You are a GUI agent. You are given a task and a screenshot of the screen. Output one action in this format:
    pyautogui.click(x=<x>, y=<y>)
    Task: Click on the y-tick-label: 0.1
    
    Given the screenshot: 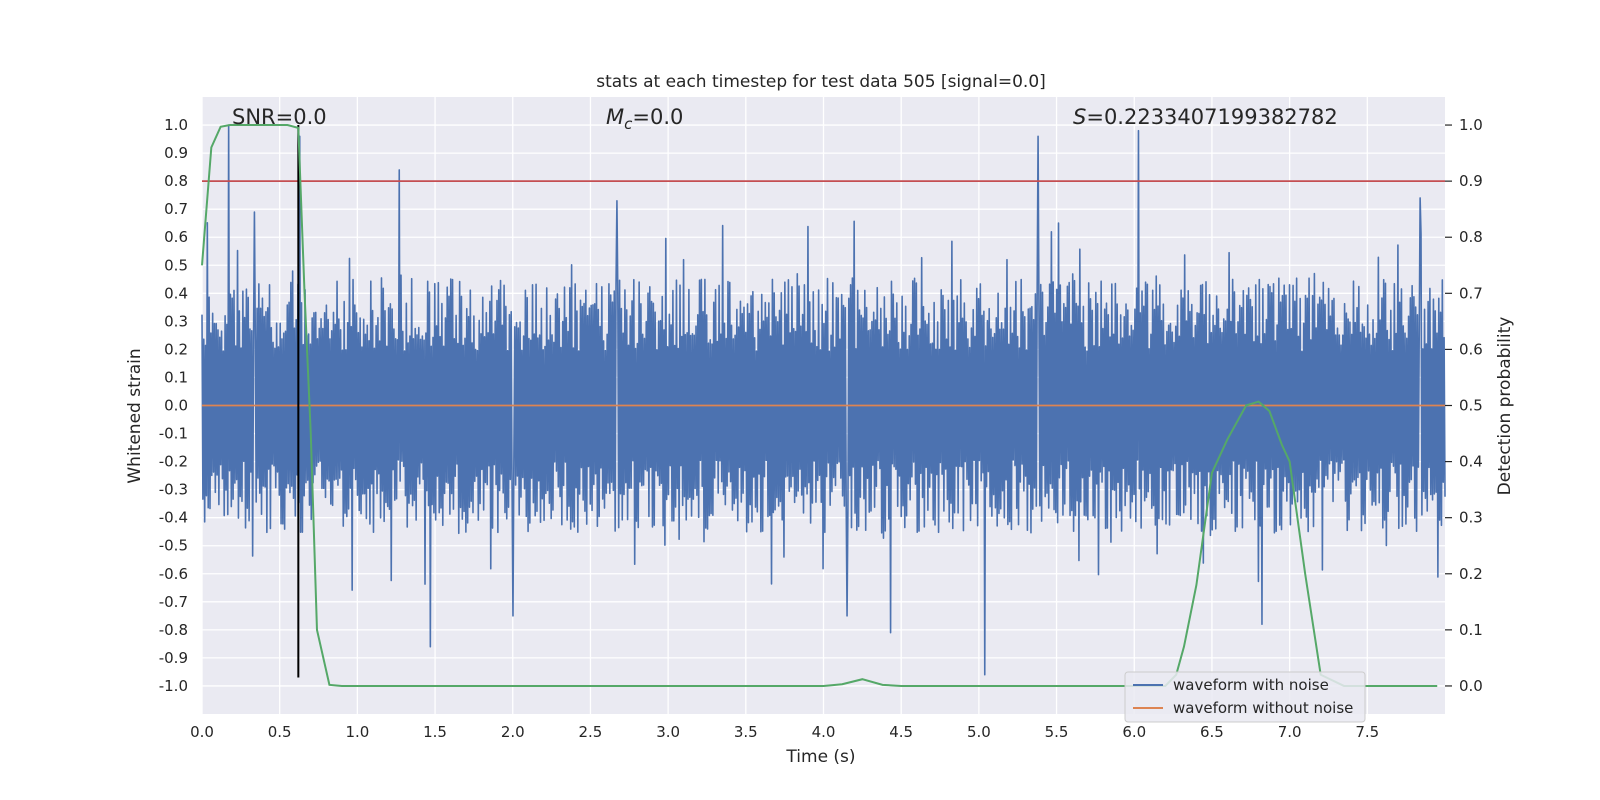 What is the action you would take?
    pyautogui.click(x=176, y=377)
    